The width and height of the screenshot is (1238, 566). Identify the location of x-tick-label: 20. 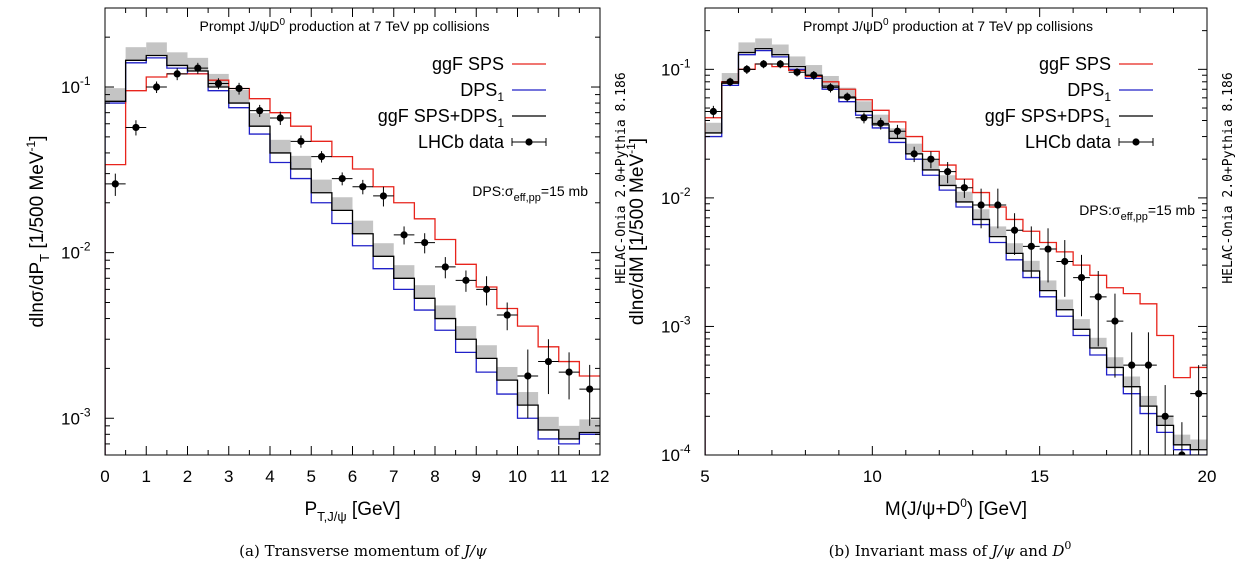
(1207, 476).